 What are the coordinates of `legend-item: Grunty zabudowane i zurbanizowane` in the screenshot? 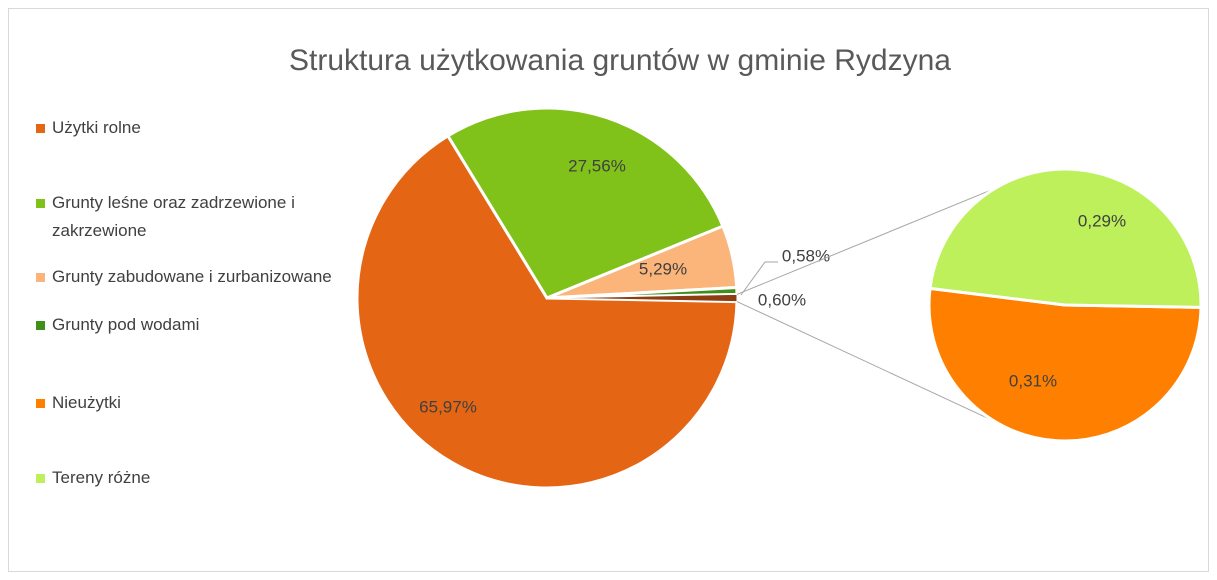 It's located at (196, 277).